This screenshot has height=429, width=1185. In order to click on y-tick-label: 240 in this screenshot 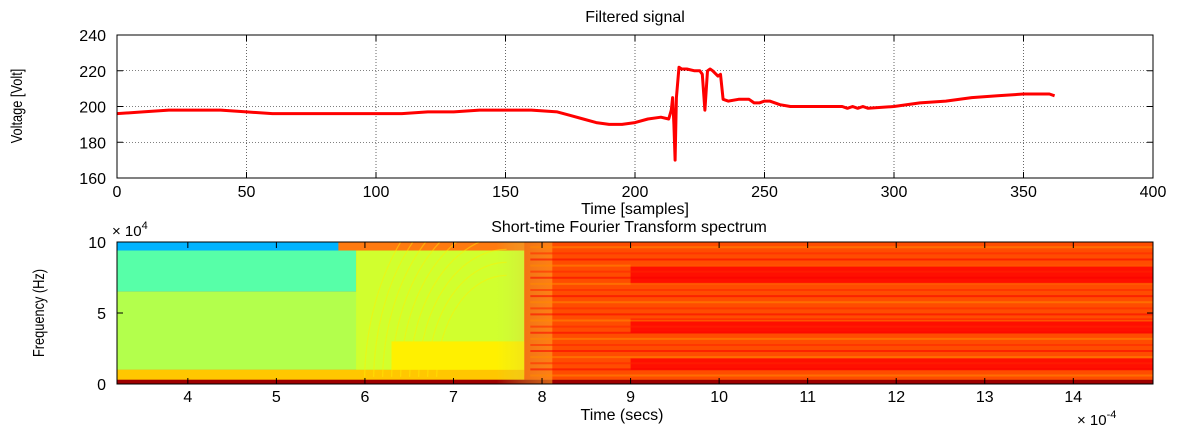, I will do `click(92, 36)`.